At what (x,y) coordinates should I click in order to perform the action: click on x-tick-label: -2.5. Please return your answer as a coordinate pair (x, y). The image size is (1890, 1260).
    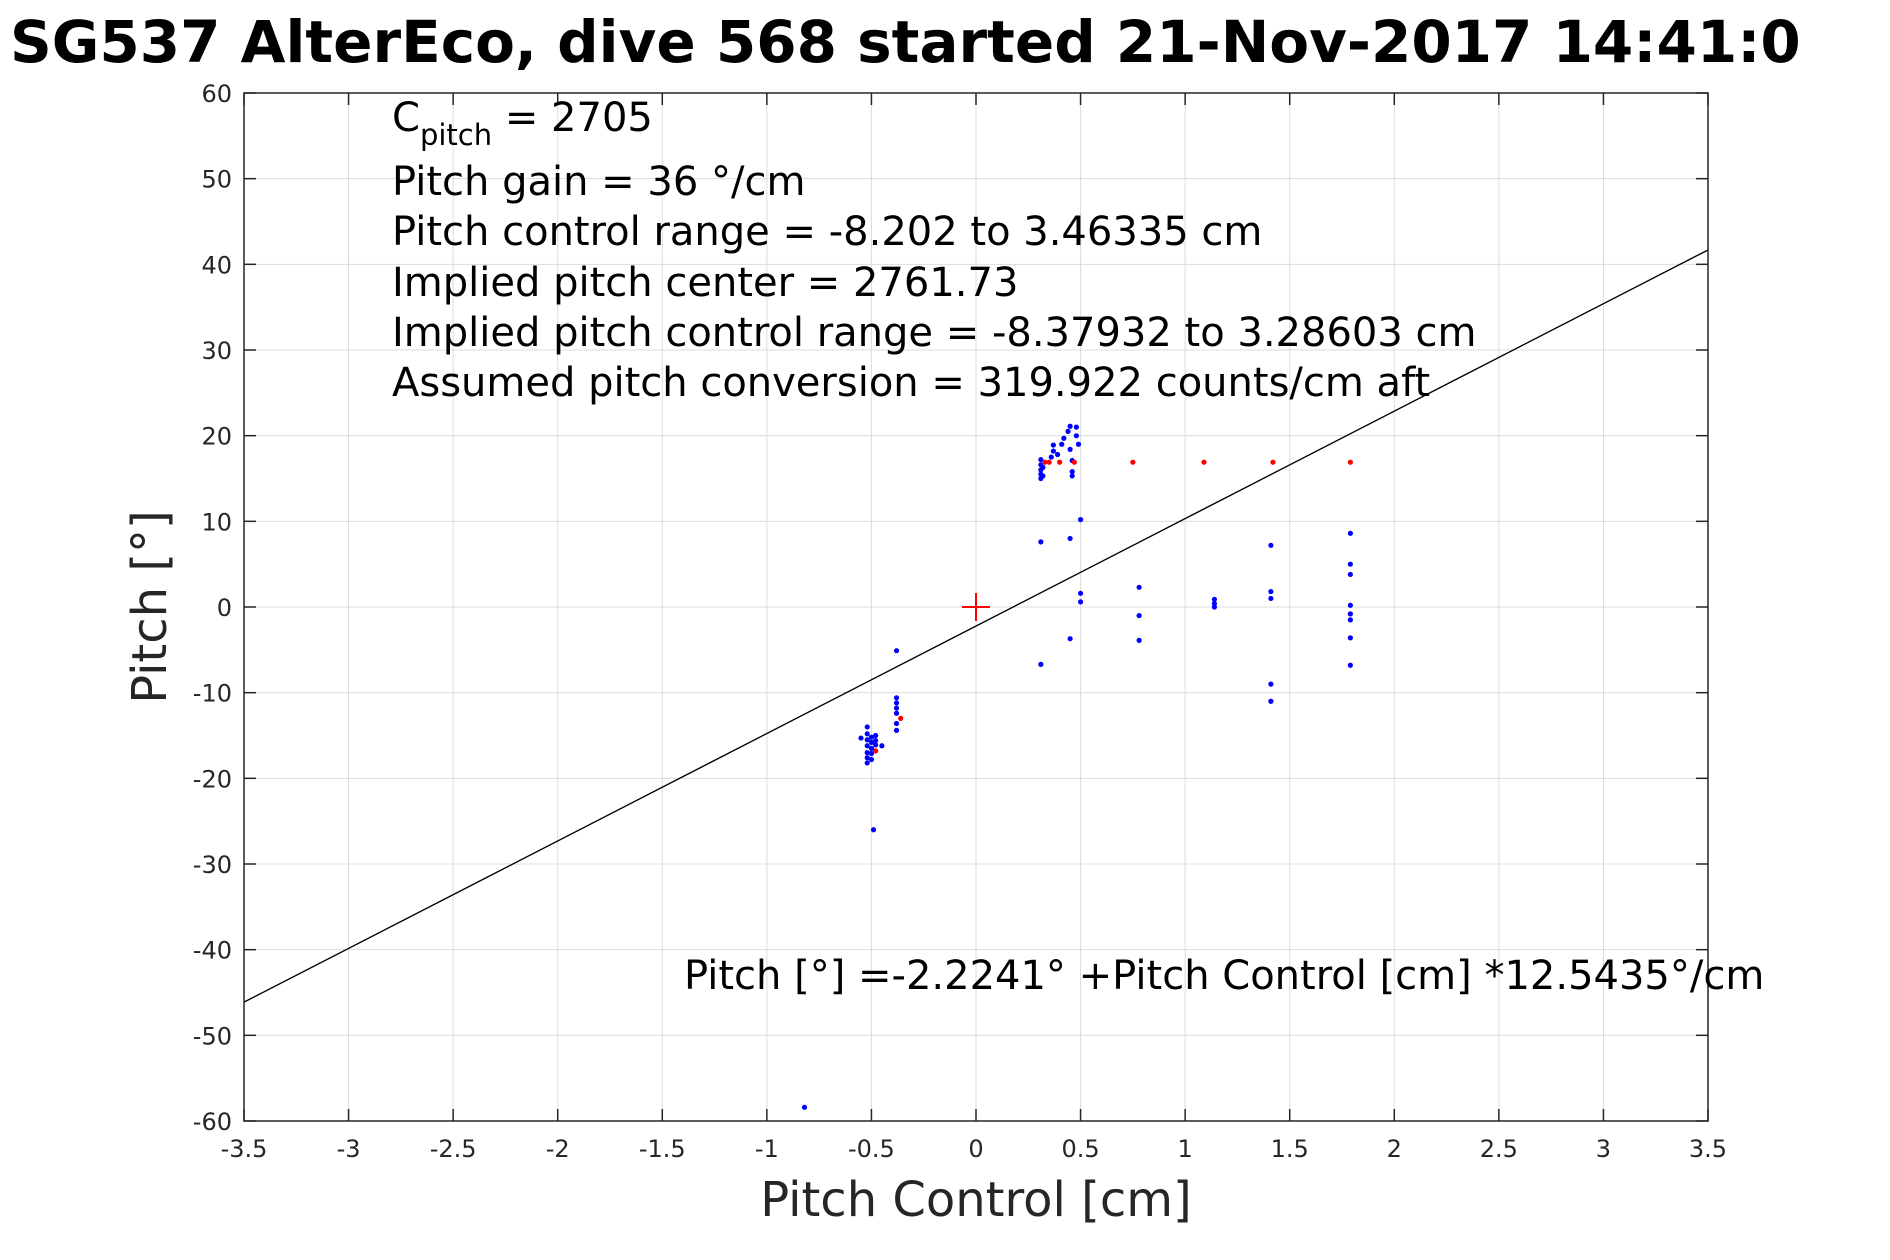
    Looking at the image, I should click on (453, 1149).